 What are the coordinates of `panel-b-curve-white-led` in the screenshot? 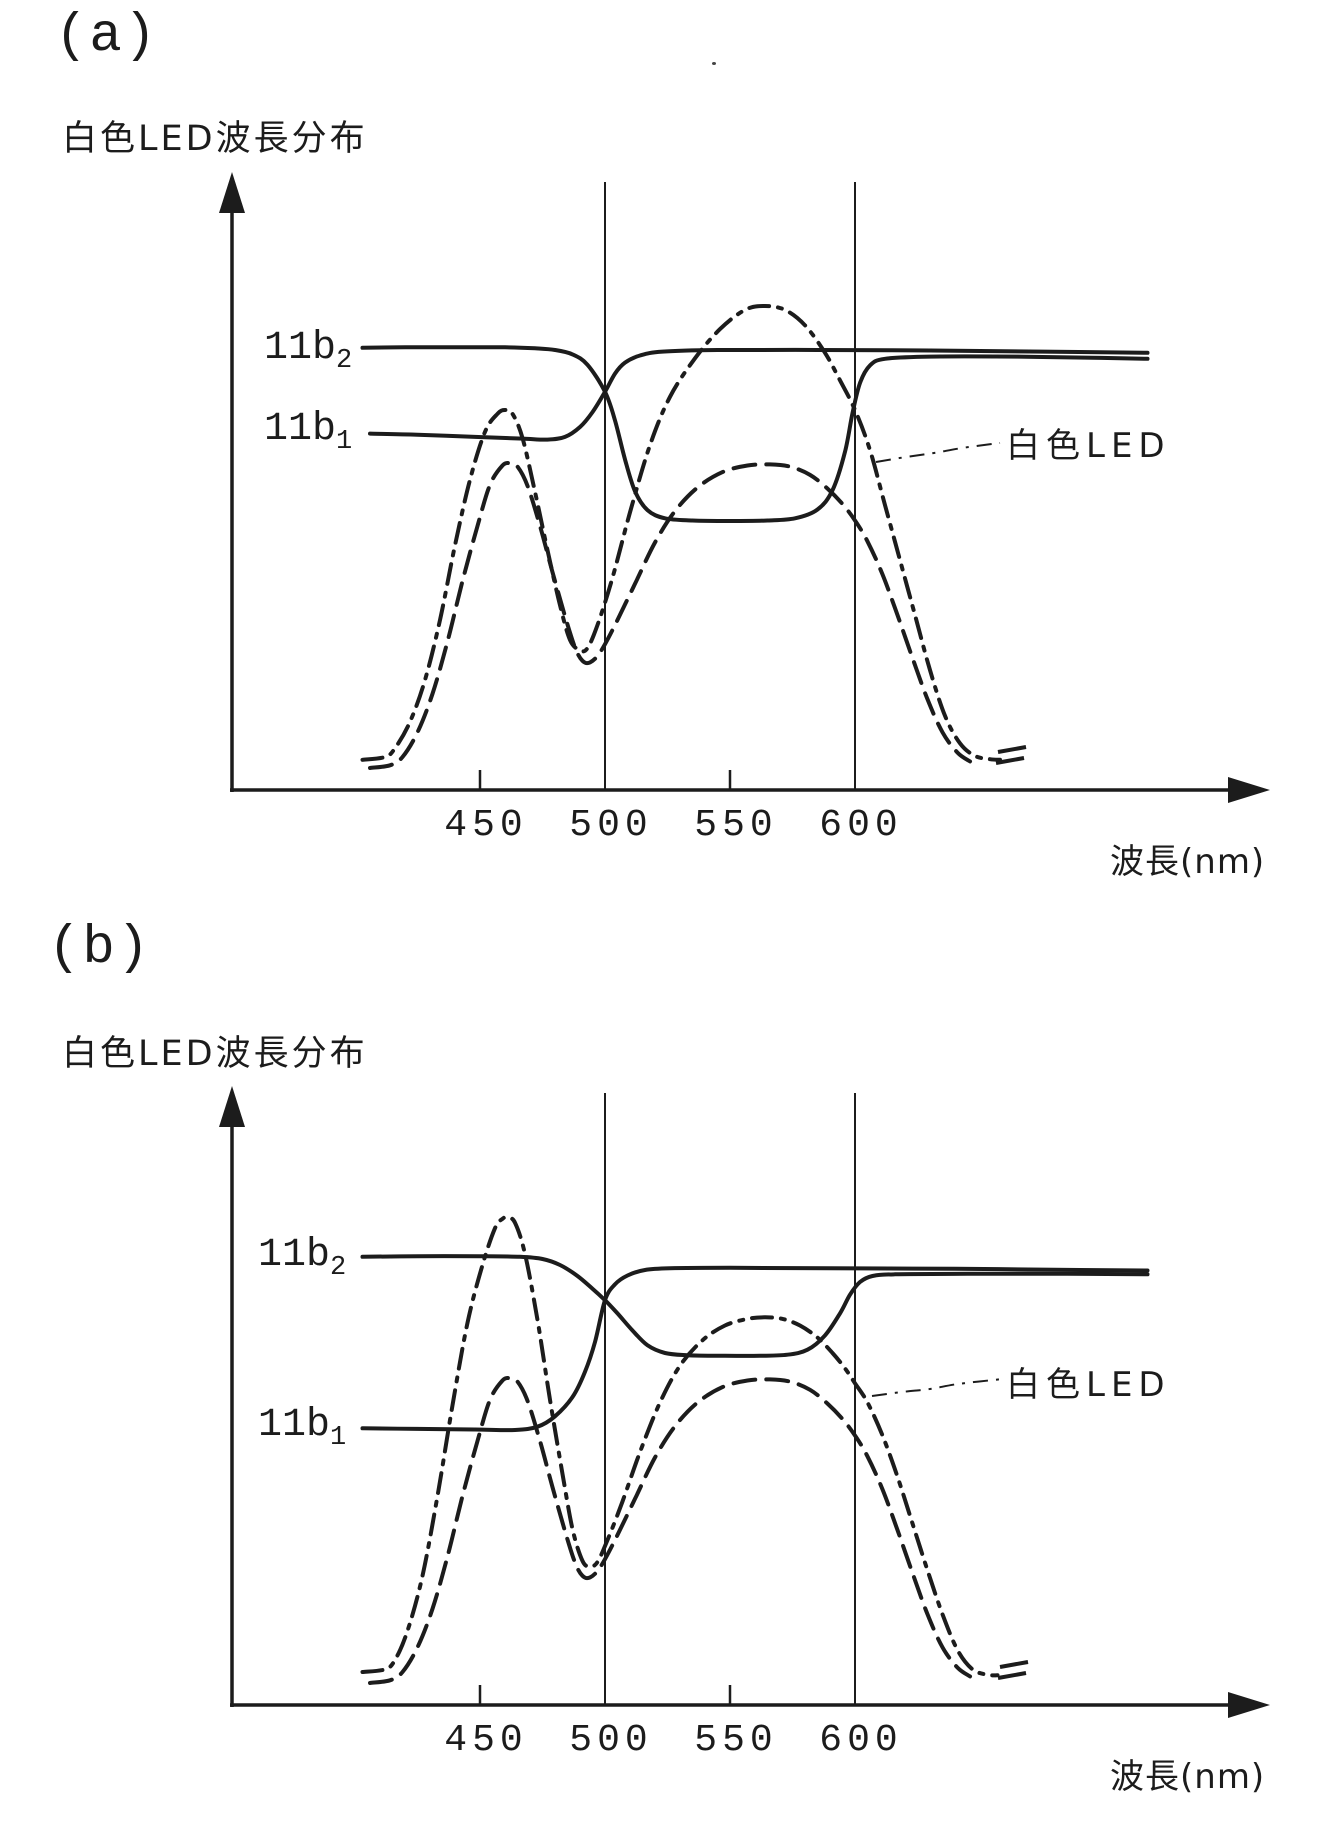 It's located at (680, 1446).